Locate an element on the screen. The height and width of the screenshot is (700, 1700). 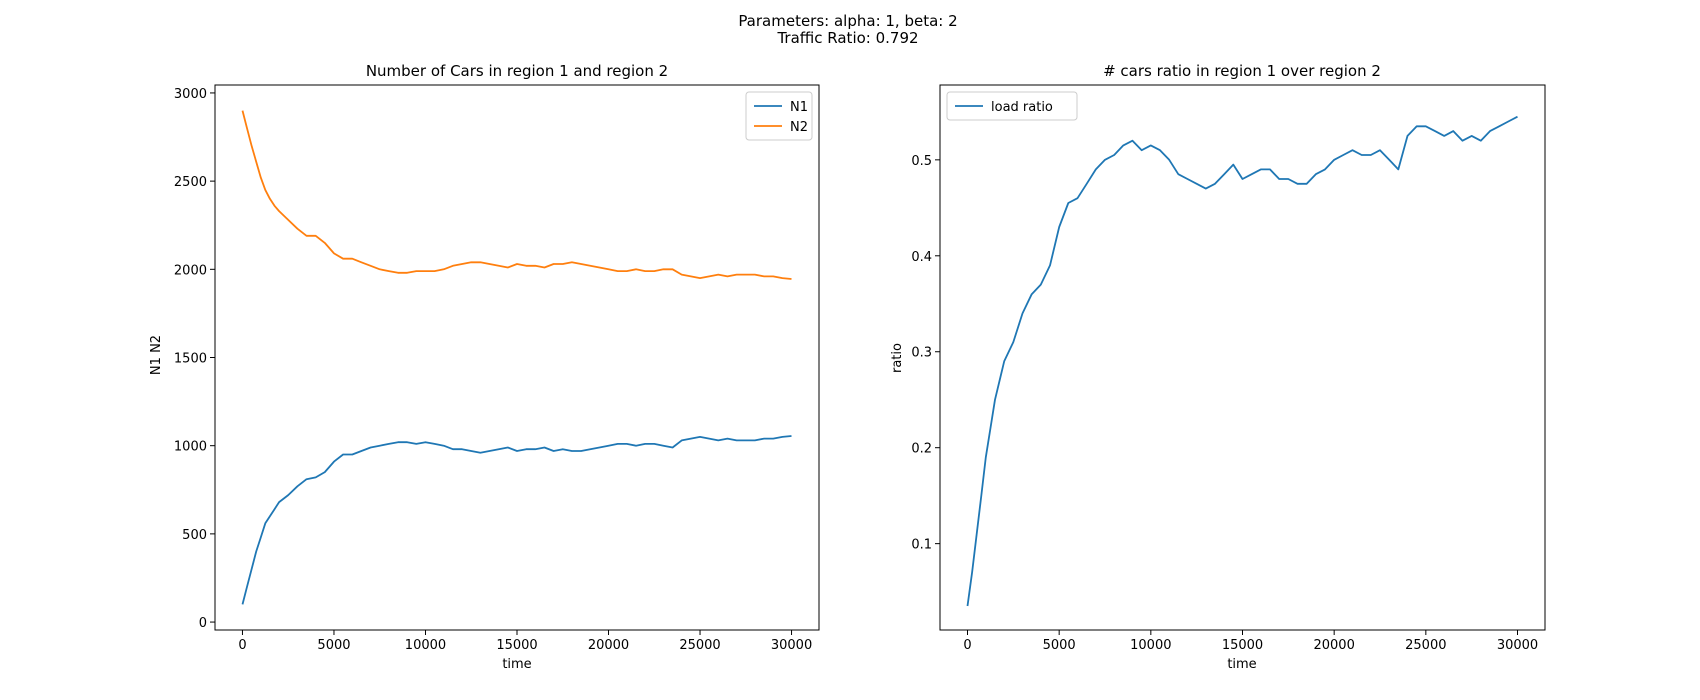
left-ytick-label: 500 is located at coordinates (194, 535).